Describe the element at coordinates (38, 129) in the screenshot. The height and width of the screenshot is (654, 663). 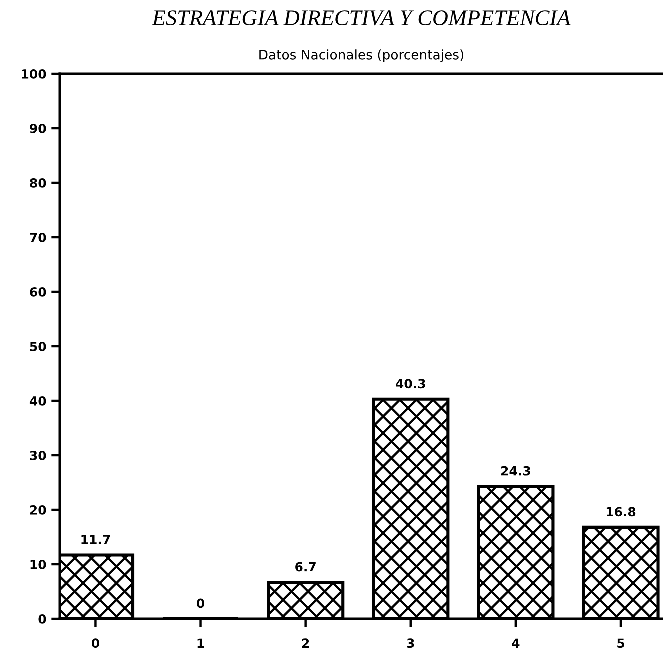
I see `y-tick-label: 90` at that location.